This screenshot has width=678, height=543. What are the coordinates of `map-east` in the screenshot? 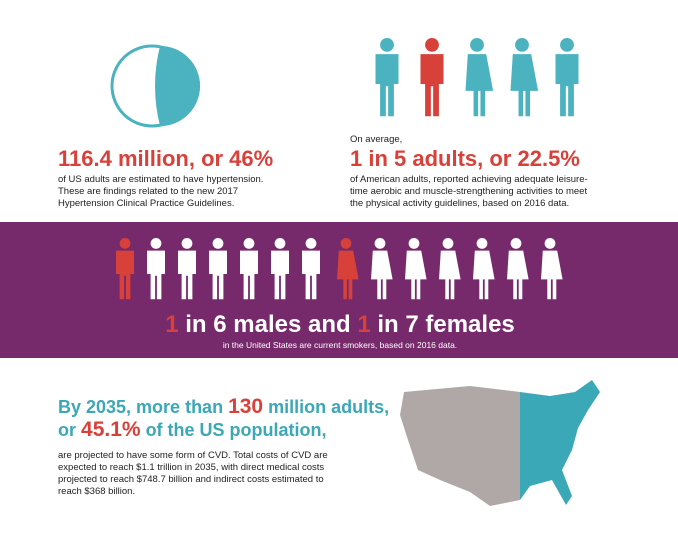 It's located at (560, 442).